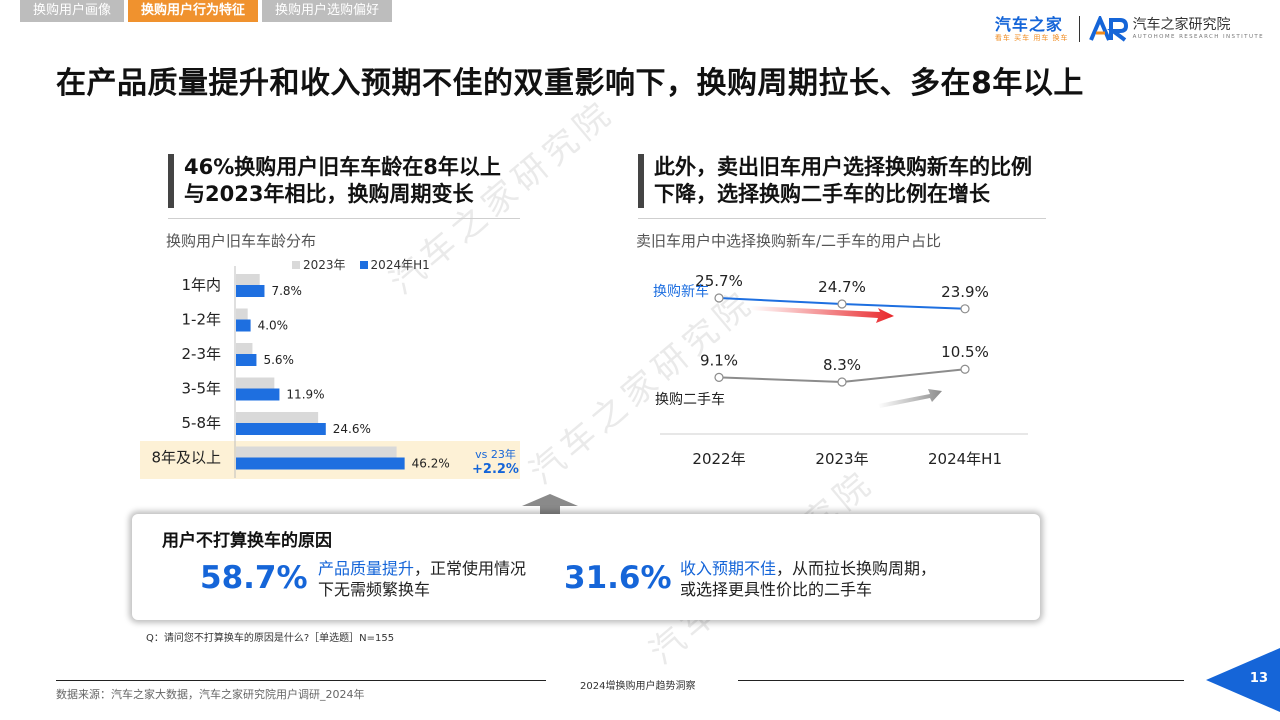  Describe the element at coordinates (961, 680) in the screenshot. I see `footer-rule-right` at that location.